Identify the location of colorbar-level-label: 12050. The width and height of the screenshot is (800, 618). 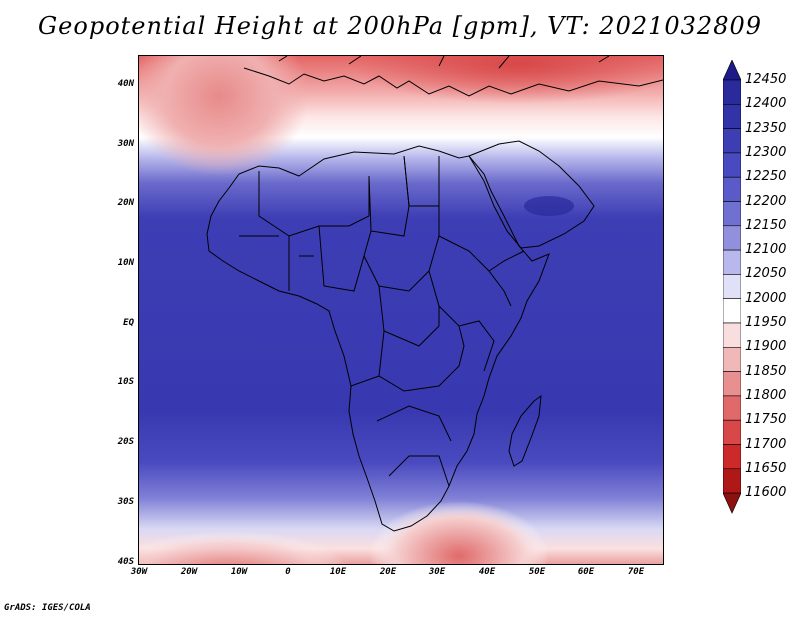
(766, 274).